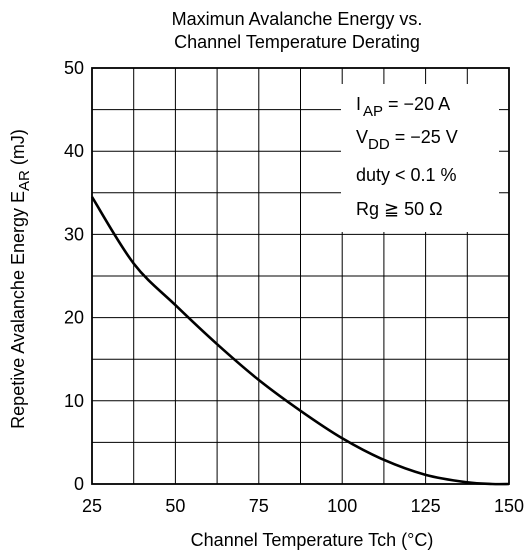 This screenshot has height=554, width=531. I want to click on condition-iap: I AP = −20 A, so click(403, 107).